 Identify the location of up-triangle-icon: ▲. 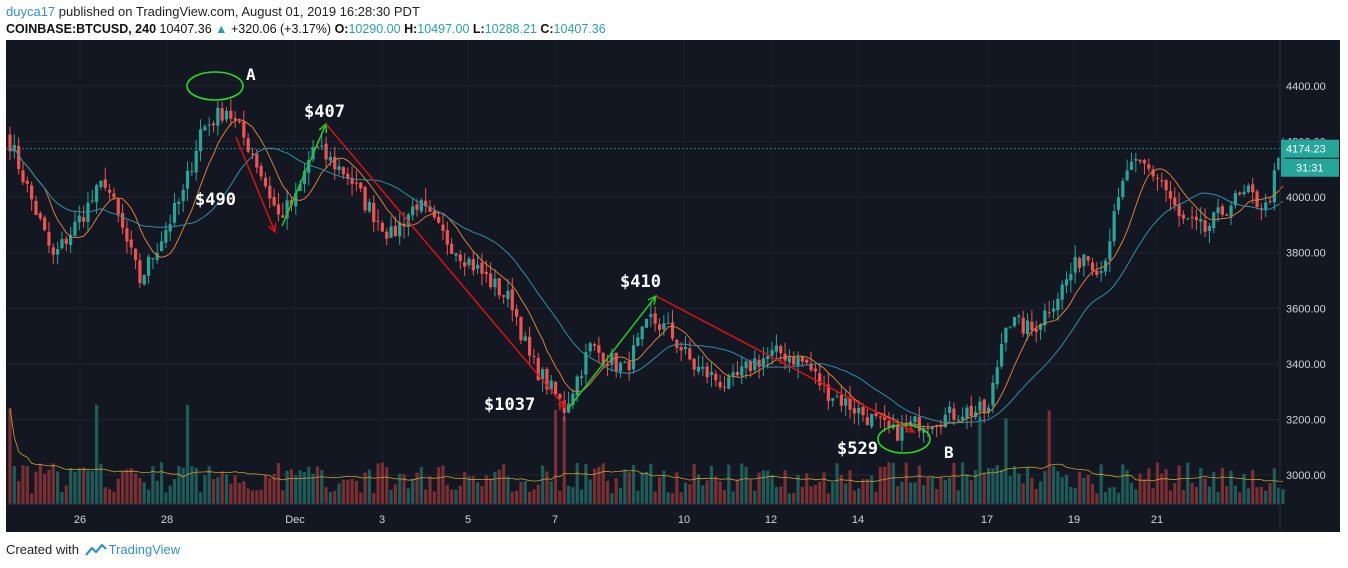
(221, 29).